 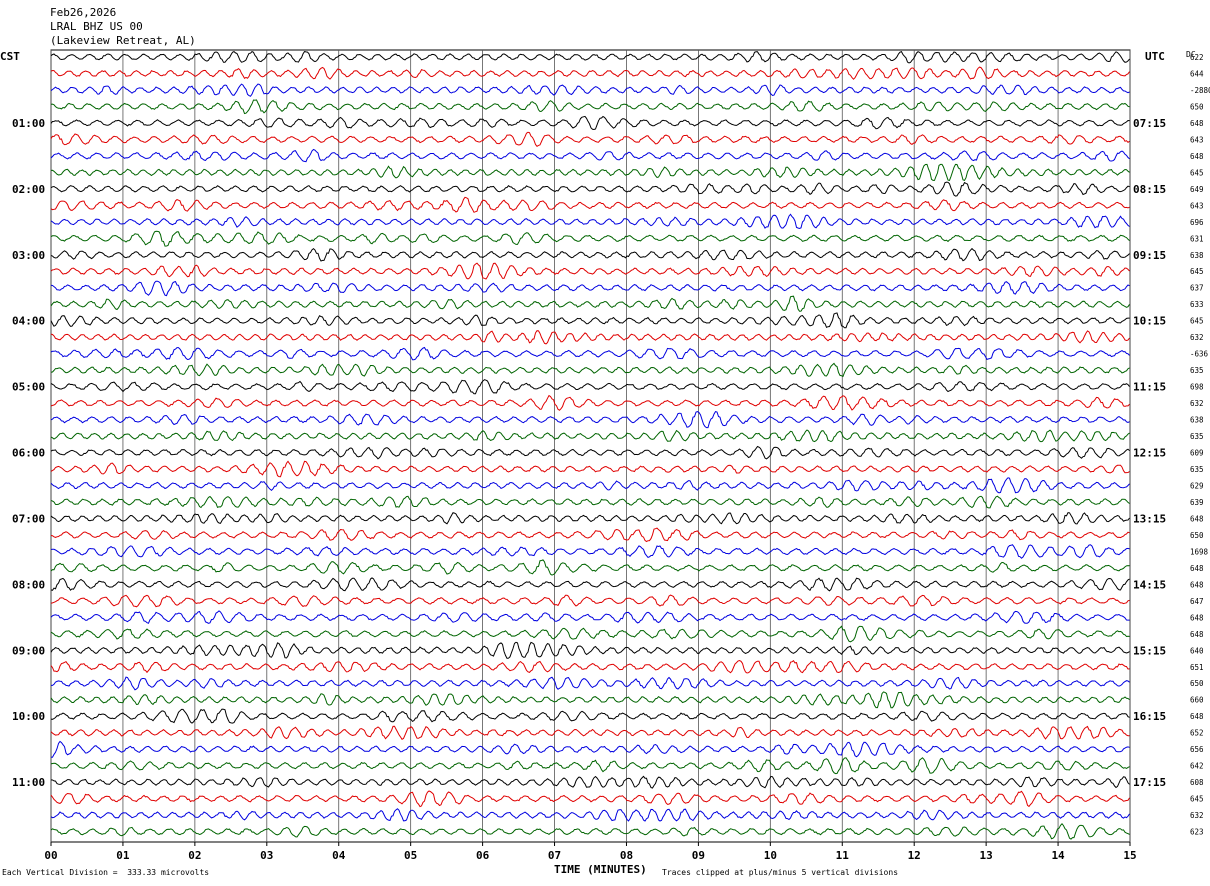 What do you see at coordinates (83, 12) in the screenshot?
I see `record-date: Feb26,2026` at bounding box center [83, 12].